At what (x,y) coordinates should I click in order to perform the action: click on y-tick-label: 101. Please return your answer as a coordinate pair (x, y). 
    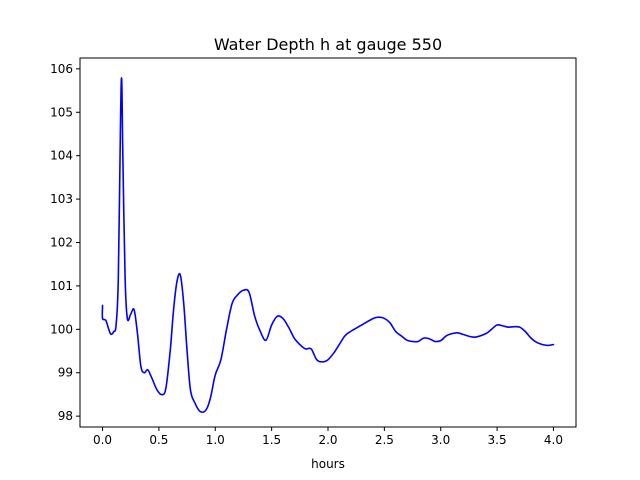
    Looking at the image, I should click on (61, 286).